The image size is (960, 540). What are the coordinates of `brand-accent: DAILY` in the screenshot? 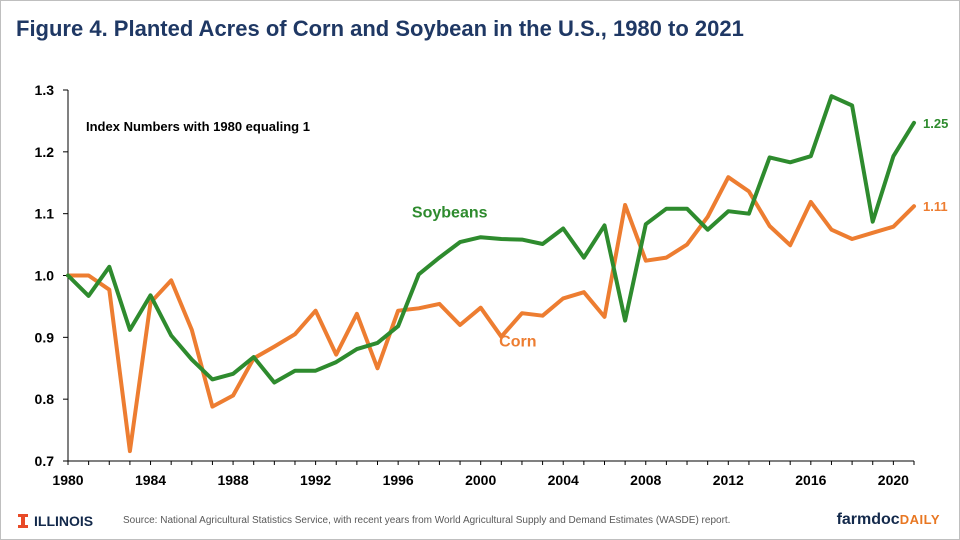 It's located at (919, 519).